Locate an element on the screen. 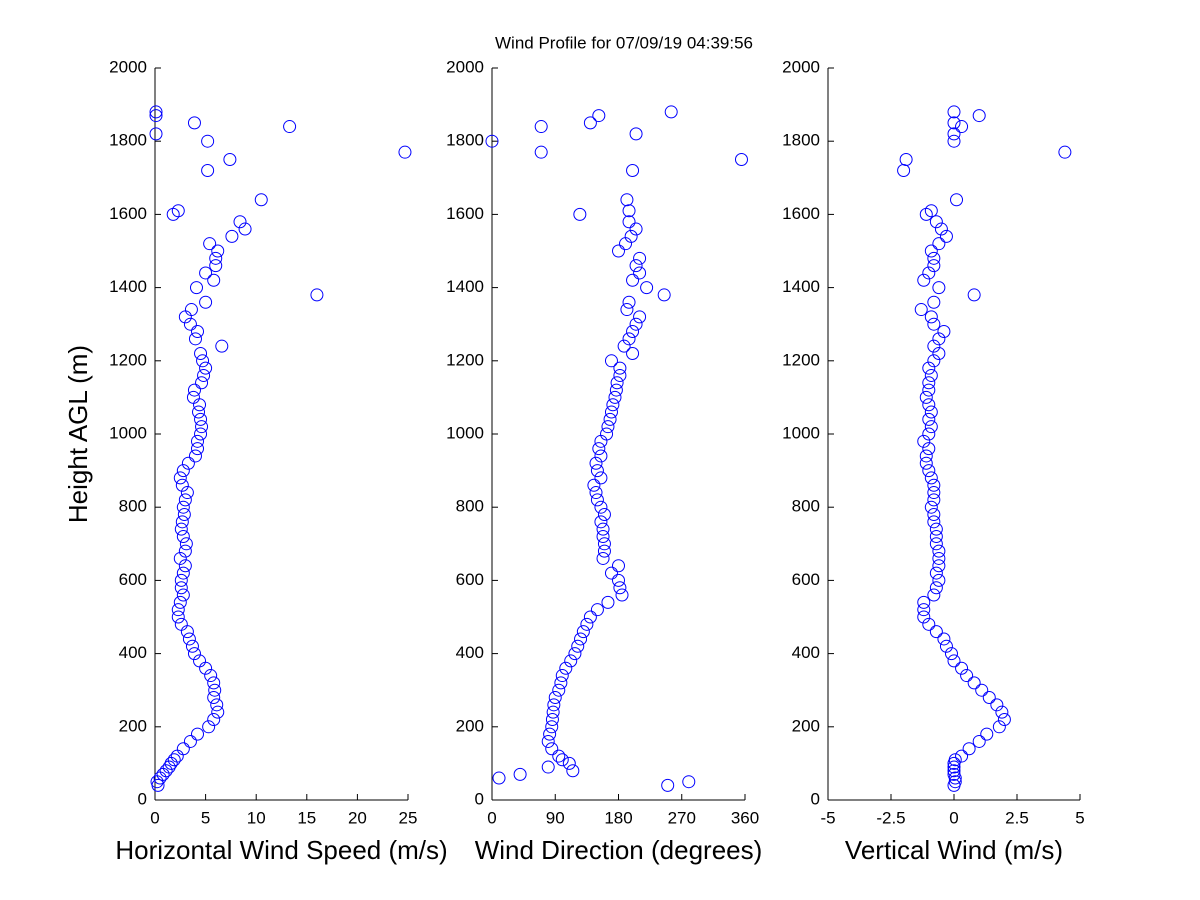 Image resolution: width=1200 pixels, height=900 pixels. y-tick-label: 600 is located at coordinates (470, 579).